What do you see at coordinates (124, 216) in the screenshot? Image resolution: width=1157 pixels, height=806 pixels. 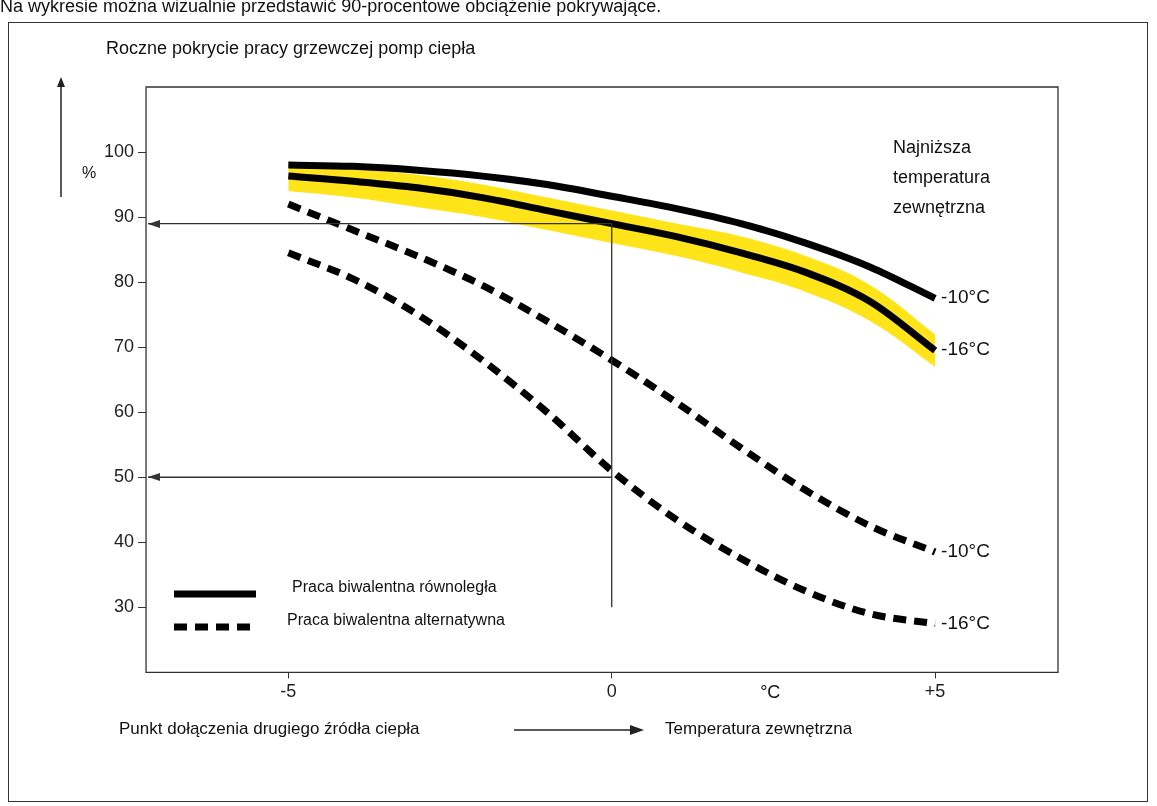 I see `y-tick-label: 90` at bounding box center [124, 216].